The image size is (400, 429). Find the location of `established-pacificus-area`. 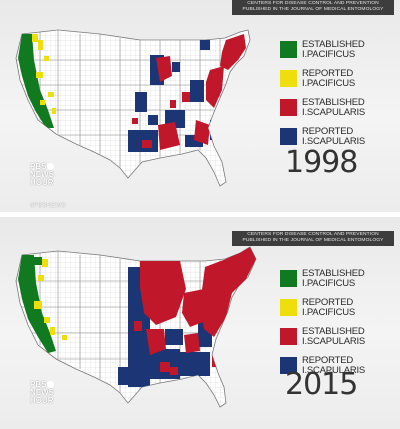

established-pacificus-area is located at coordinates (38, 261).